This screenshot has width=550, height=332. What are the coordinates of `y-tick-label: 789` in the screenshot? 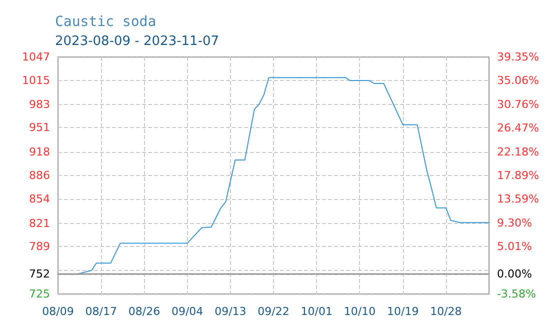 It's located at (39, 247).